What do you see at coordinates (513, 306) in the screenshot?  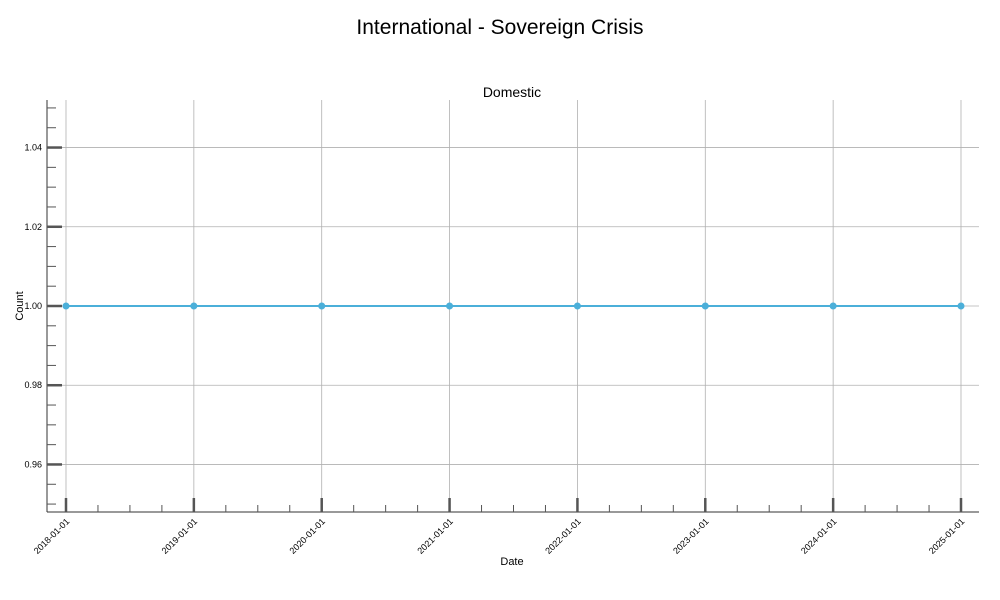 I see `series` at bounding box center [513, 306].